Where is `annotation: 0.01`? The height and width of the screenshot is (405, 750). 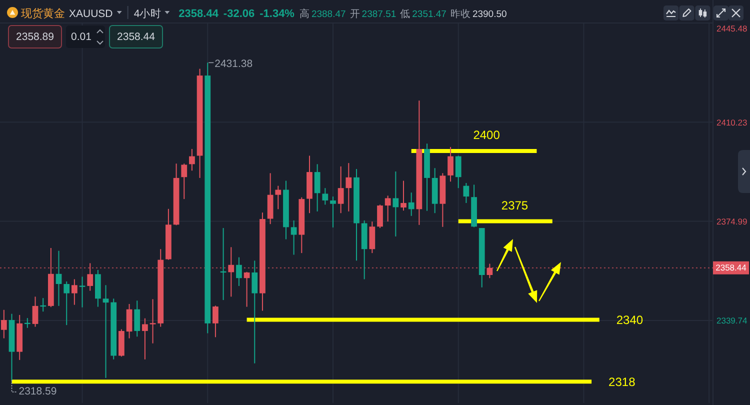
annotation: 0.01 is located at coordinates (81, 36).